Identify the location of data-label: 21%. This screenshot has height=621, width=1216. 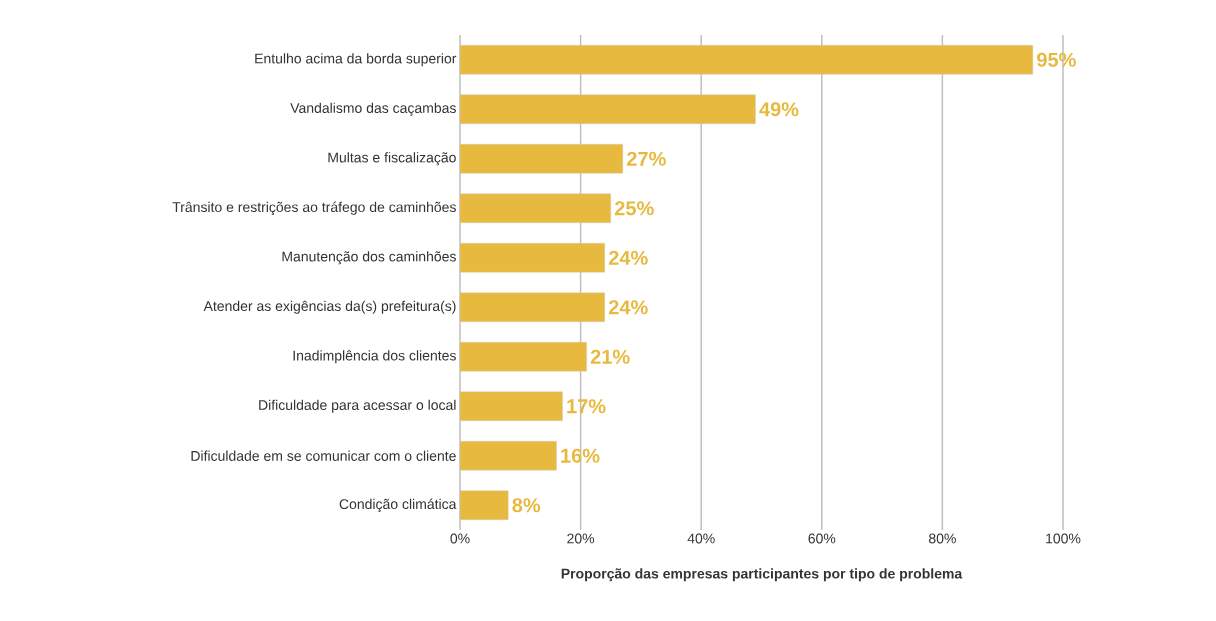
(610, 356).